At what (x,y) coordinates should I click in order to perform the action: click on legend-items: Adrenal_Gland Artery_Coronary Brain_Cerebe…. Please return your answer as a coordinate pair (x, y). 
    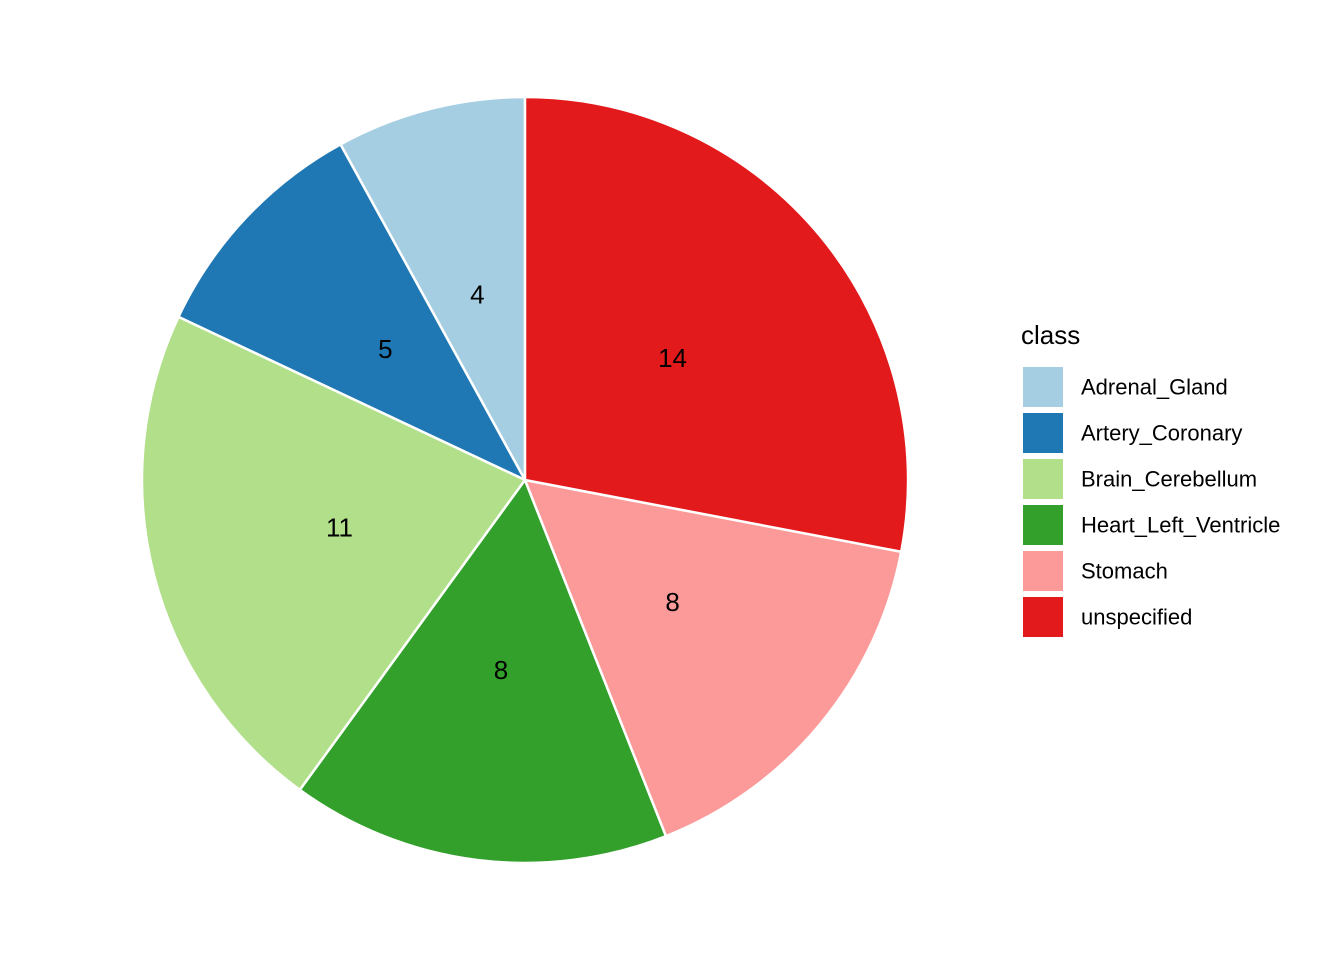
    Looking at the image, I should click on (1151, 502).